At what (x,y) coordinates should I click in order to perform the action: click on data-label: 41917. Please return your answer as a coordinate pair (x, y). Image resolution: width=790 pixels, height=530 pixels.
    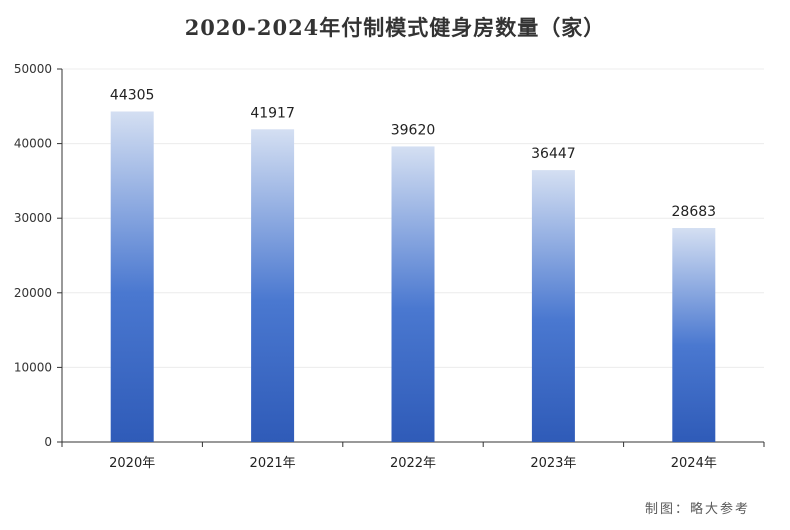
    Looking at the image, I should click on (272, 113).